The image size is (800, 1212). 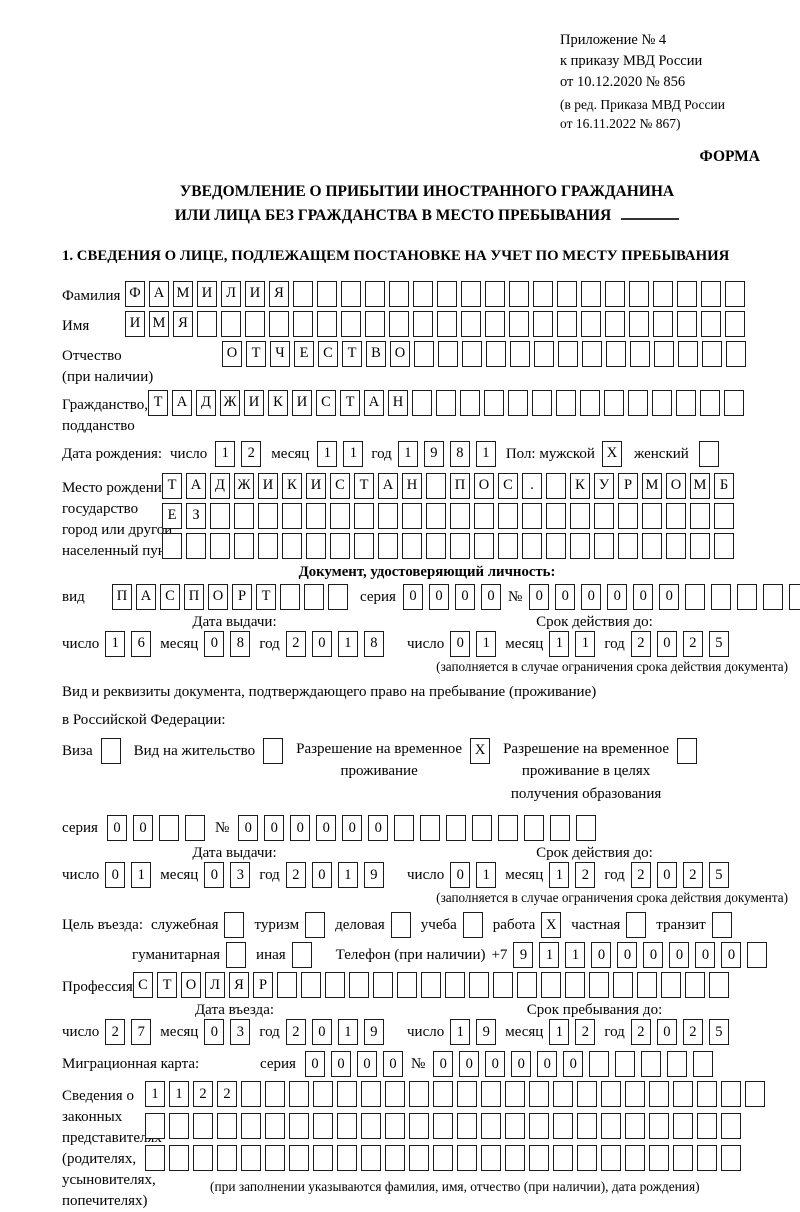 What do you see at coordinates (196, 515) in the screenshot?
I see `form-cell: З` at bounding box center [196, 515].